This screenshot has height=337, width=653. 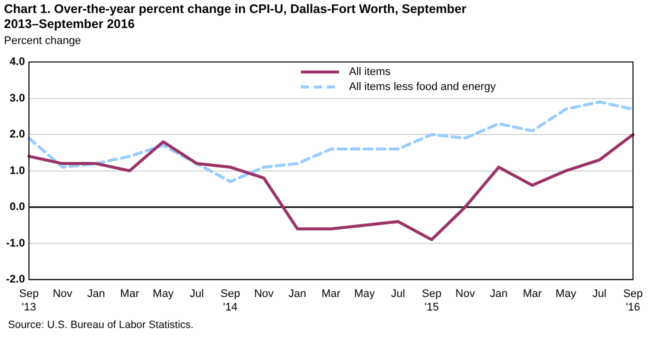 I want to click on y-tick-label: 2.0, so click(x=17, y=134).